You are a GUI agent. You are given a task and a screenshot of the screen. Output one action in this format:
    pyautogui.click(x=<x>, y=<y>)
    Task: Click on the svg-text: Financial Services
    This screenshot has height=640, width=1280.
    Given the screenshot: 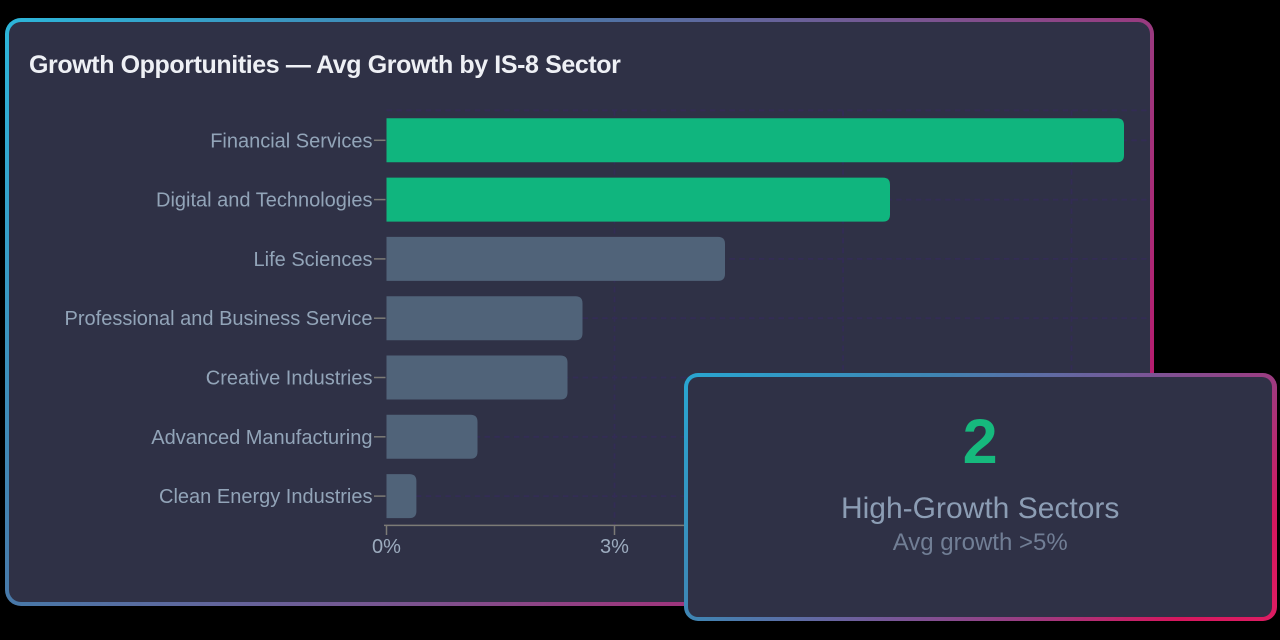 What is the action you would take?
    pyautogui.click(x=291, y=141)
    